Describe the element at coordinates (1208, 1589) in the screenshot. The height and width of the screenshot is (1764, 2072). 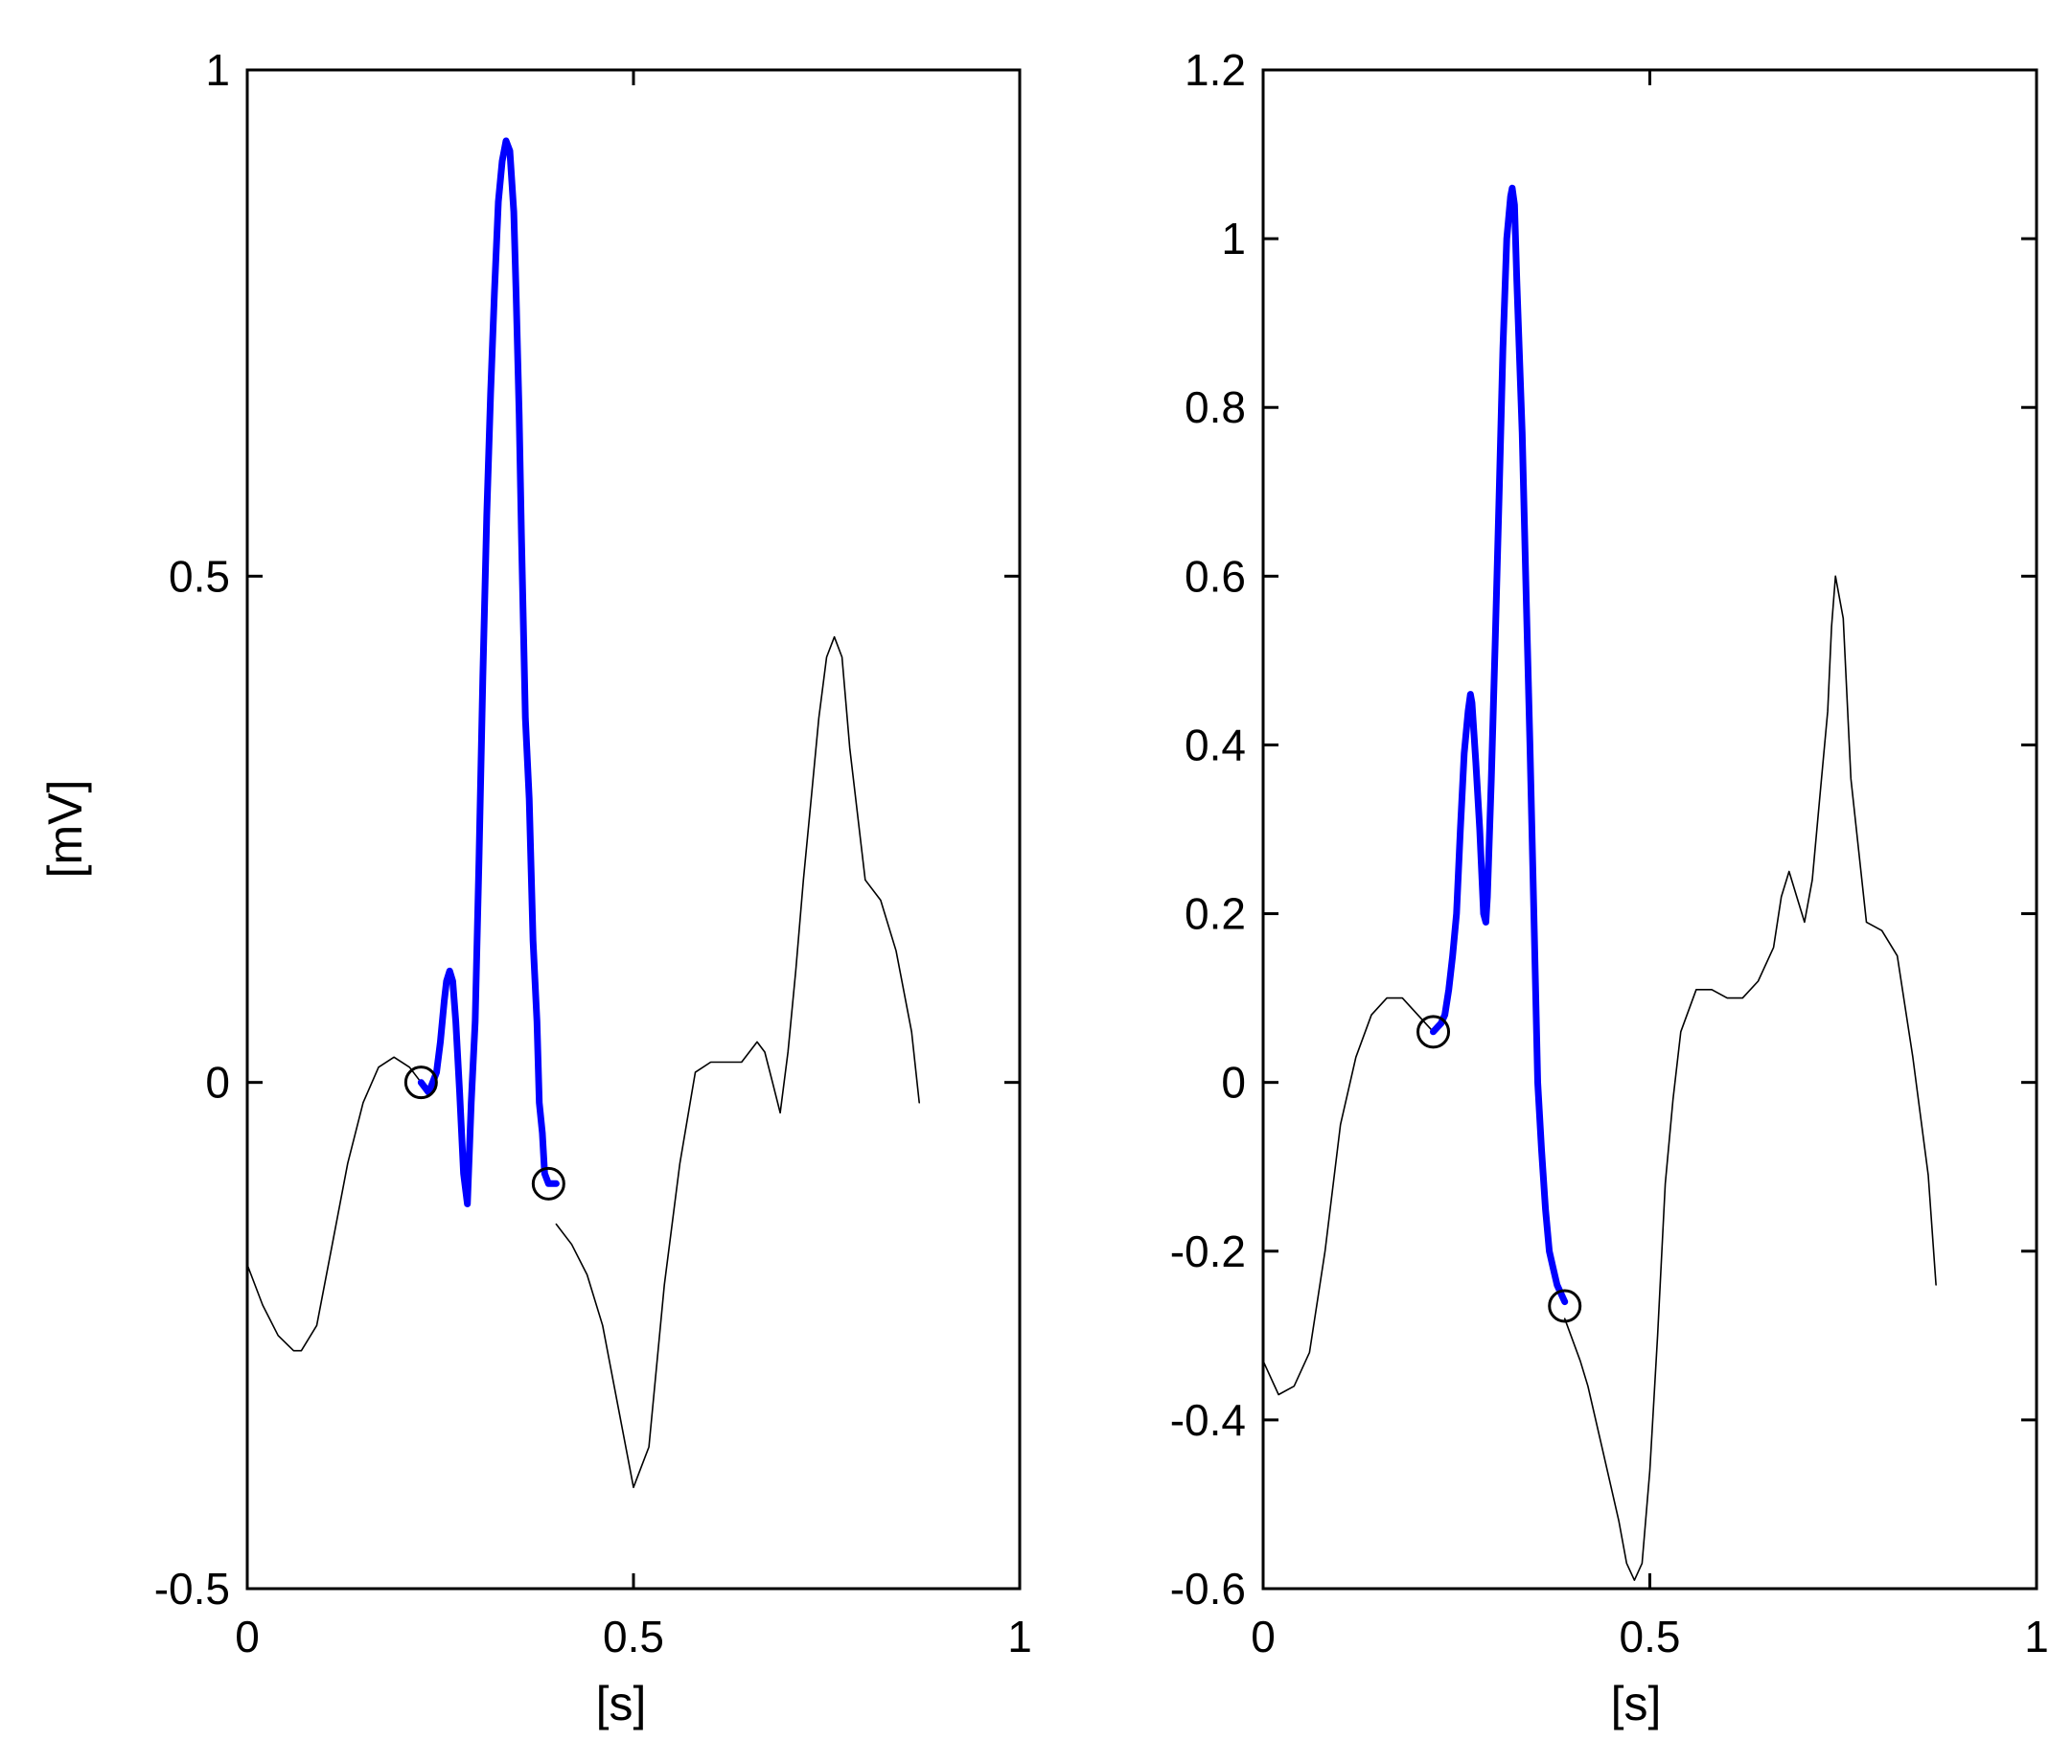
I see `right-ytick-label: -0.6` at that location.